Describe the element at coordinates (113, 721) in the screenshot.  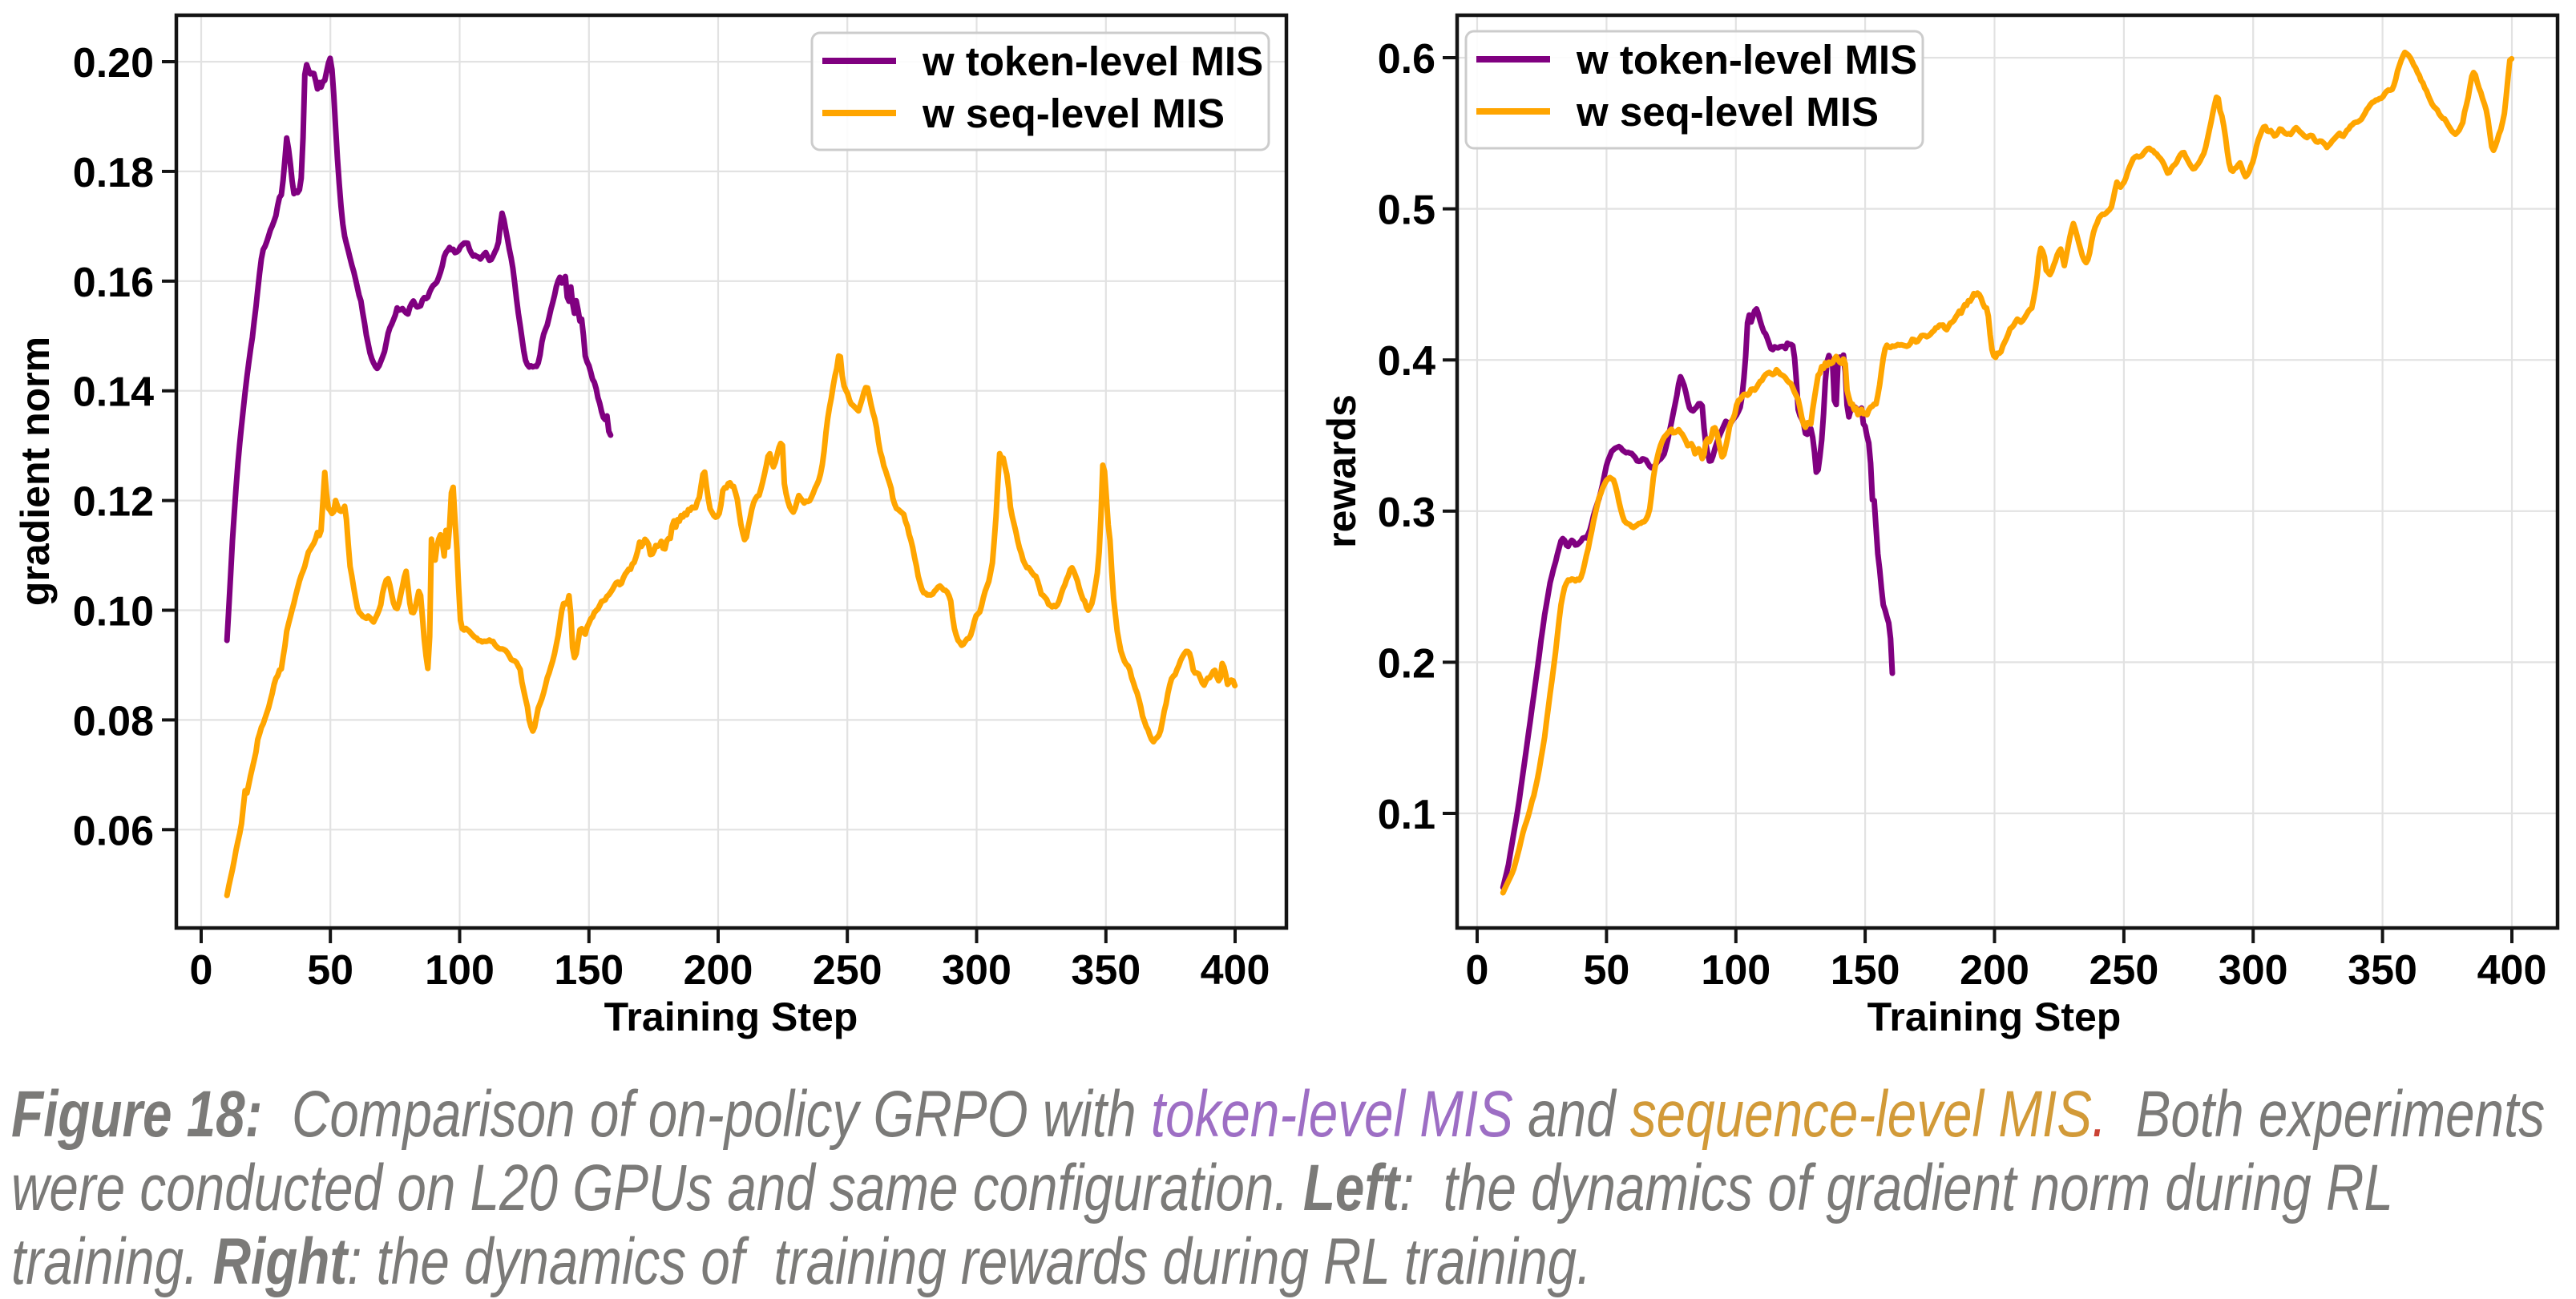
I see `svg-text: 0.08` at that location.